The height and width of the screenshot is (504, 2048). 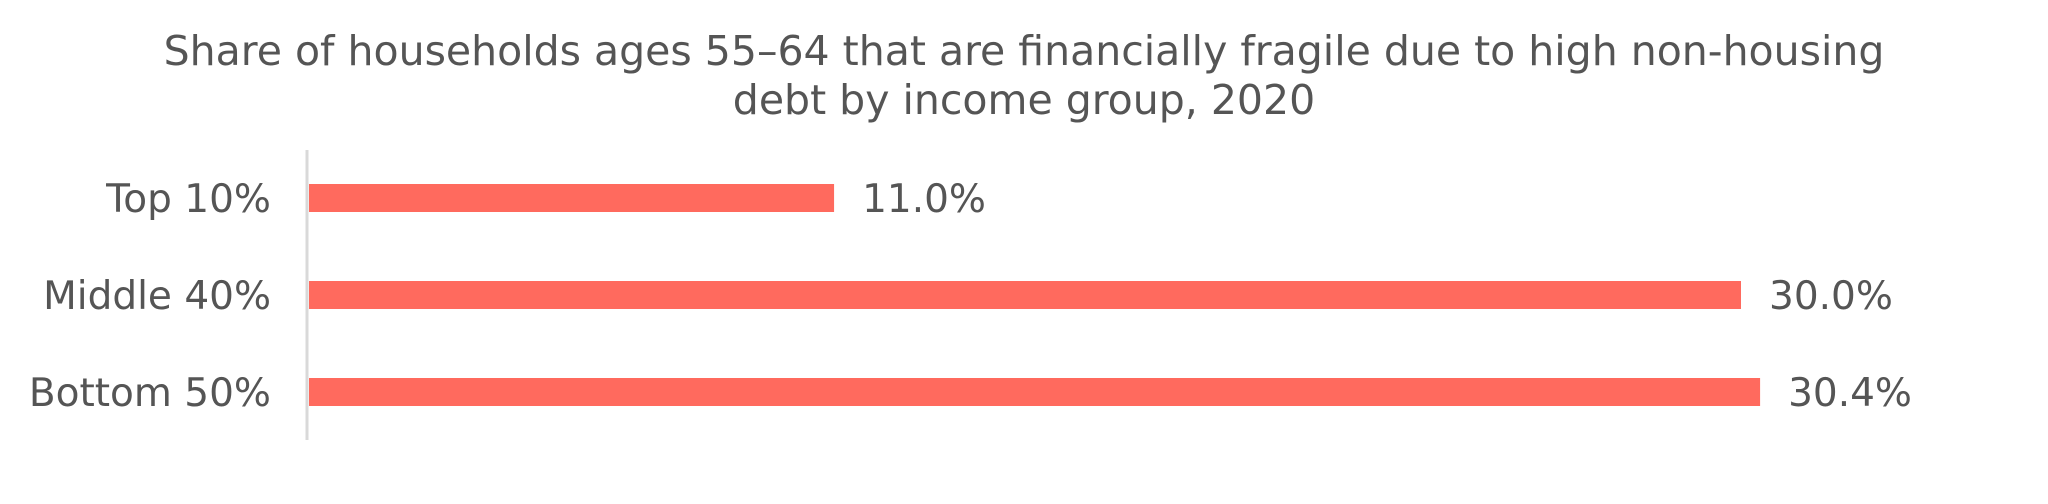 I want to click on chart-title-line-2: debt by income group, 2020, so click(x=1024, y=100).